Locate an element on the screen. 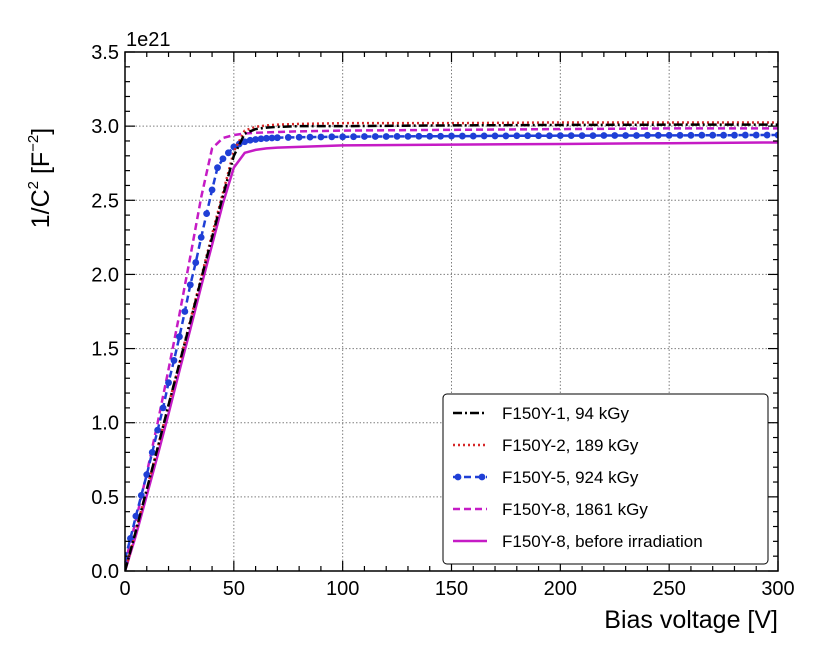  legend-entry: F150Y-5, 924 kGy is located at coordinates (546, 477).